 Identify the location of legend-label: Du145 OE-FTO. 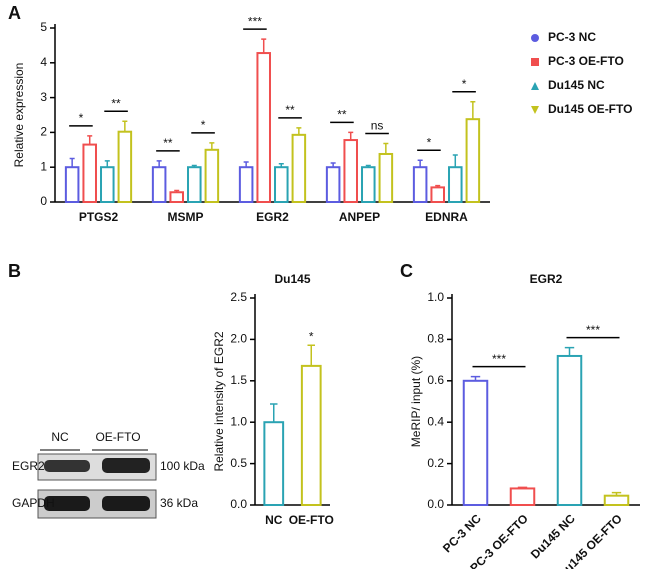
(590, 109).